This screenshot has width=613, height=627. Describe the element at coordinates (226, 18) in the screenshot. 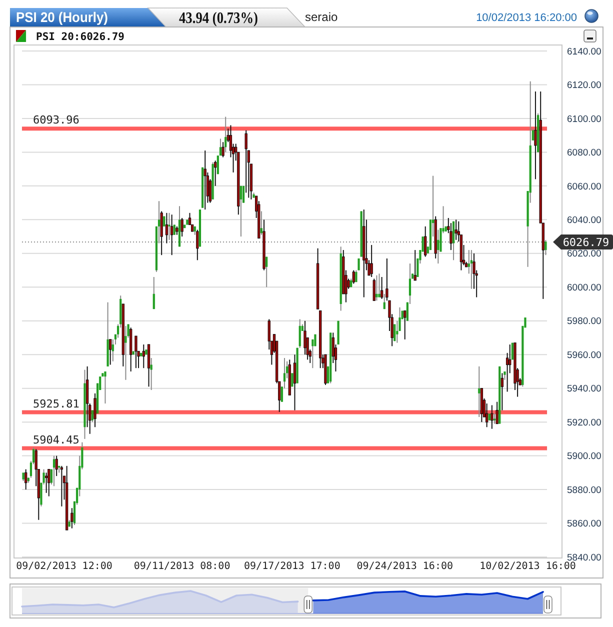

I see `chart-subtitle: 43.94 (0.73%)` at that location.